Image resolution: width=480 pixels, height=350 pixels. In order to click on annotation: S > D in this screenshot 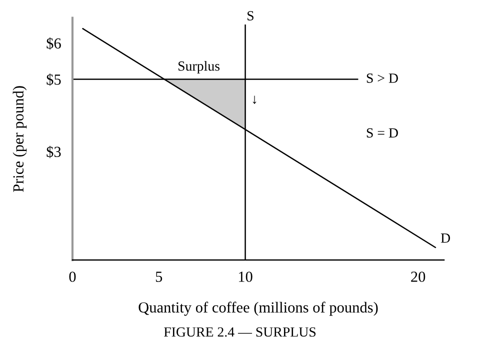, I will do `click(382, 78)`.